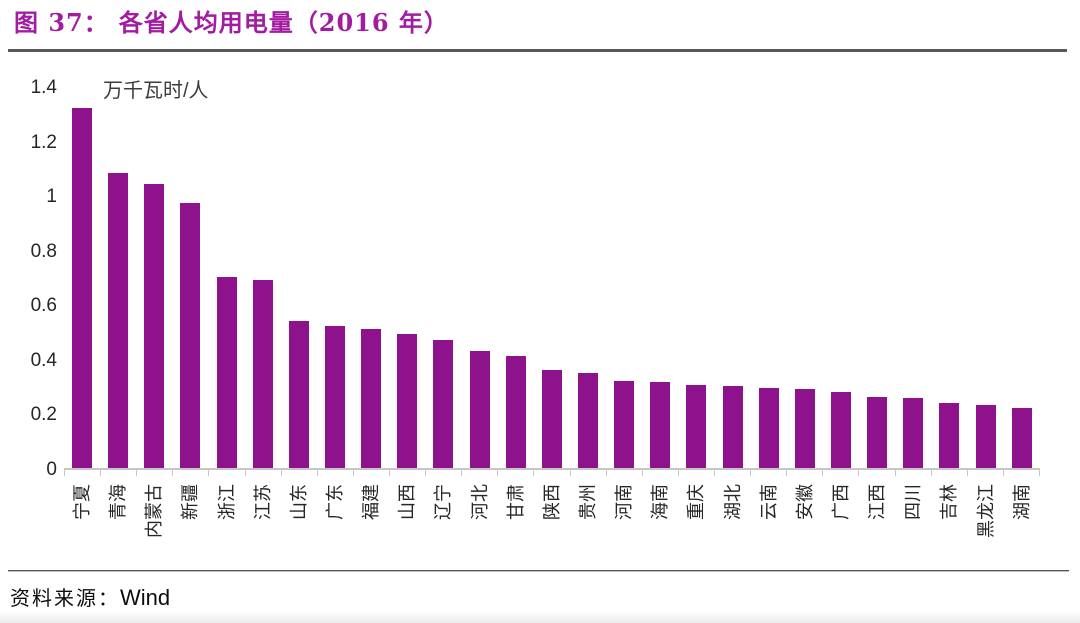 This screenshot has height=623, width=1080. What do you see at coordinates (516, 524) in the screenshot?
I see `x-axis-label-cell: 甘肃` at bounding box center [516, 524].